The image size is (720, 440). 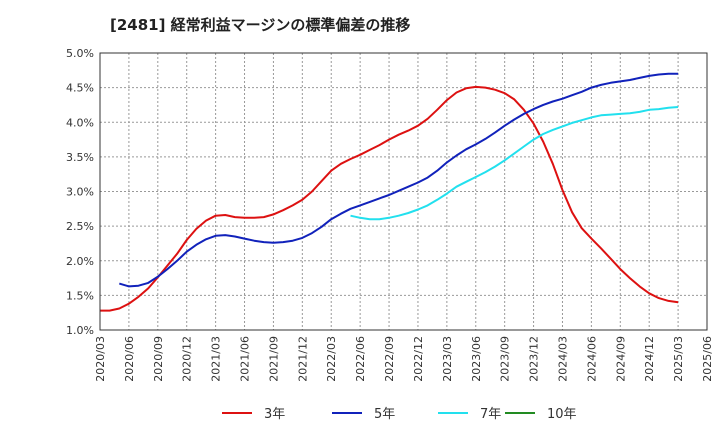 I want to click on y-axis-ticks: 1.0% 1.5% 2.0% 2.5% 3.0% 3.5% 4.0% 4.5% 5.0%, so click(x=80, y=192).